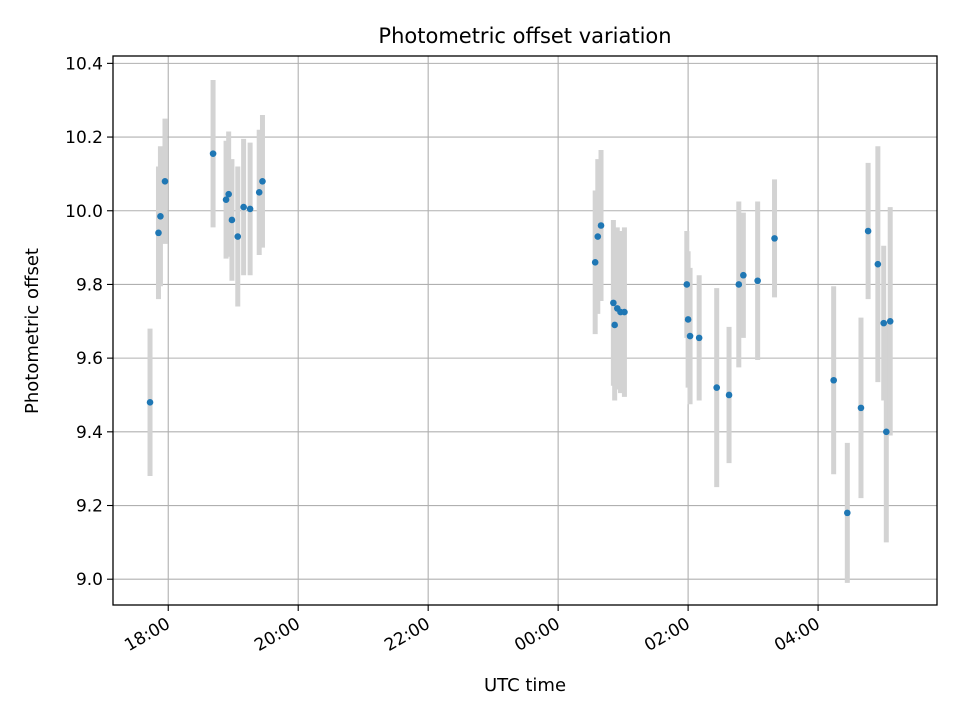 This screenshot has width=960, height=720. What do you see at coordinates (32, 331) in the screenshot?
I see `y-axis-label: Photometric offset` at bounding box center [32, 331].